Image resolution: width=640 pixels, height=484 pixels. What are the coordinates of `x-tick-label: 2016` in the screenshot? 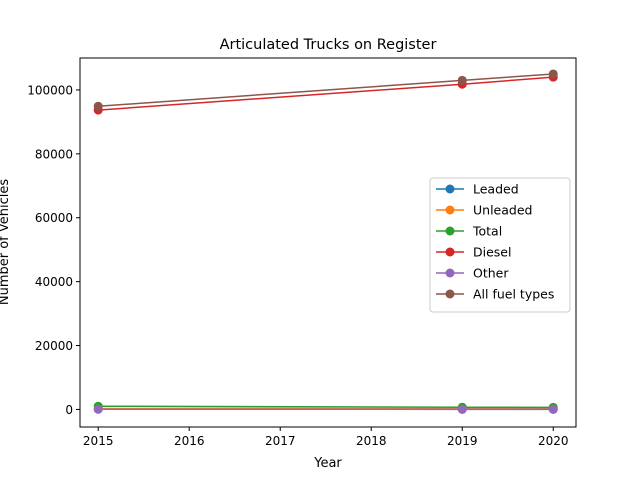 It's located at (189, 441).